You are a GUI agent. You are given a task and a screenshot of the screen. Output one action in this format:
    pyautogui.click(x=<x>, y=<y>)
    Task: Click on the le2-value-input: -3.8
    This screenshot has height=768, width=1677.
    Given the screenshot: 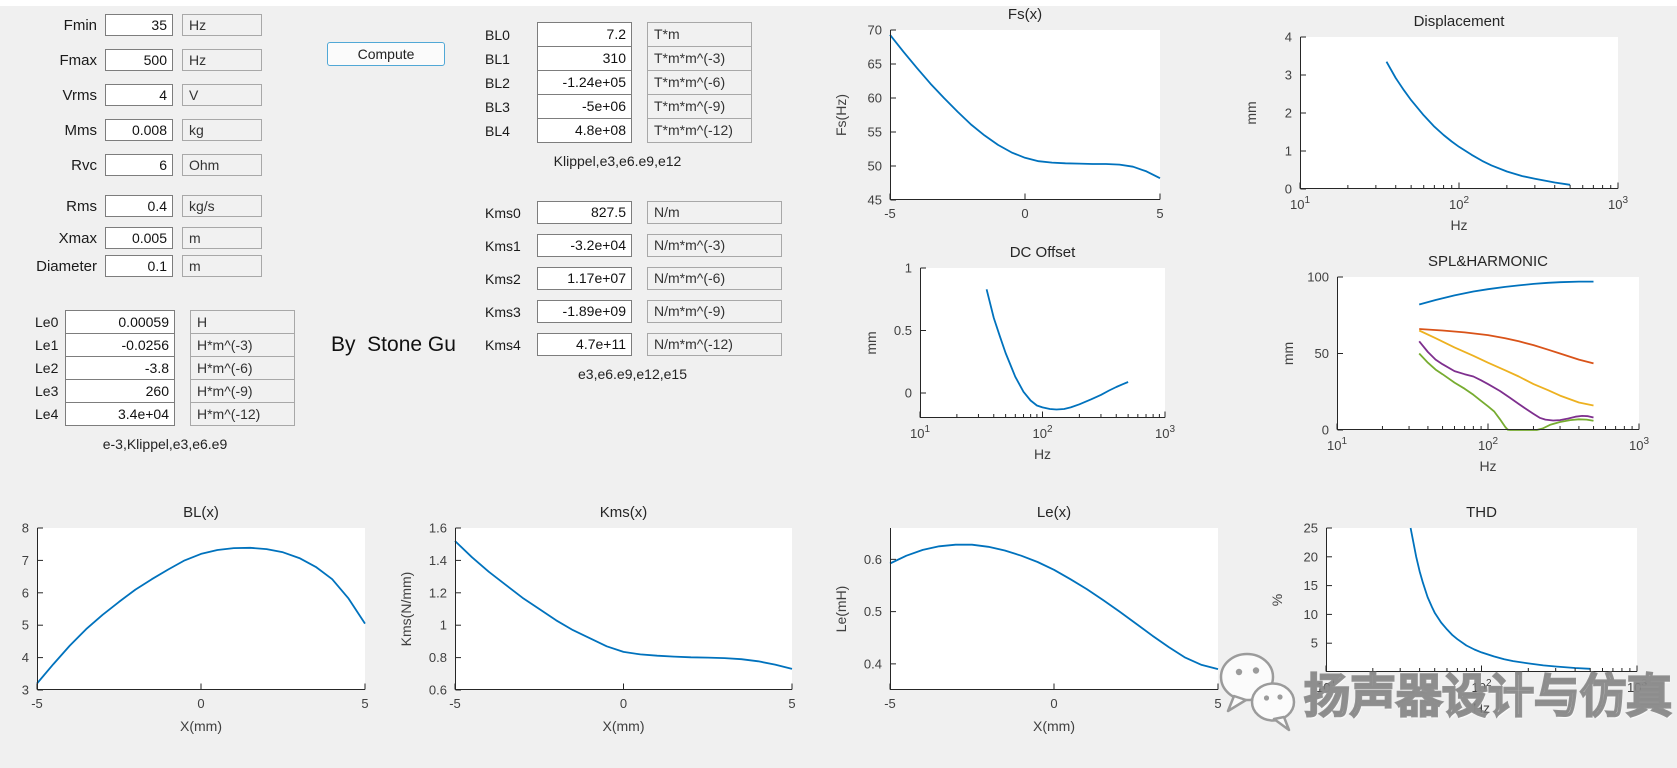 What is the action you would take?
    pyautogui.click(x=120, y=368)
    